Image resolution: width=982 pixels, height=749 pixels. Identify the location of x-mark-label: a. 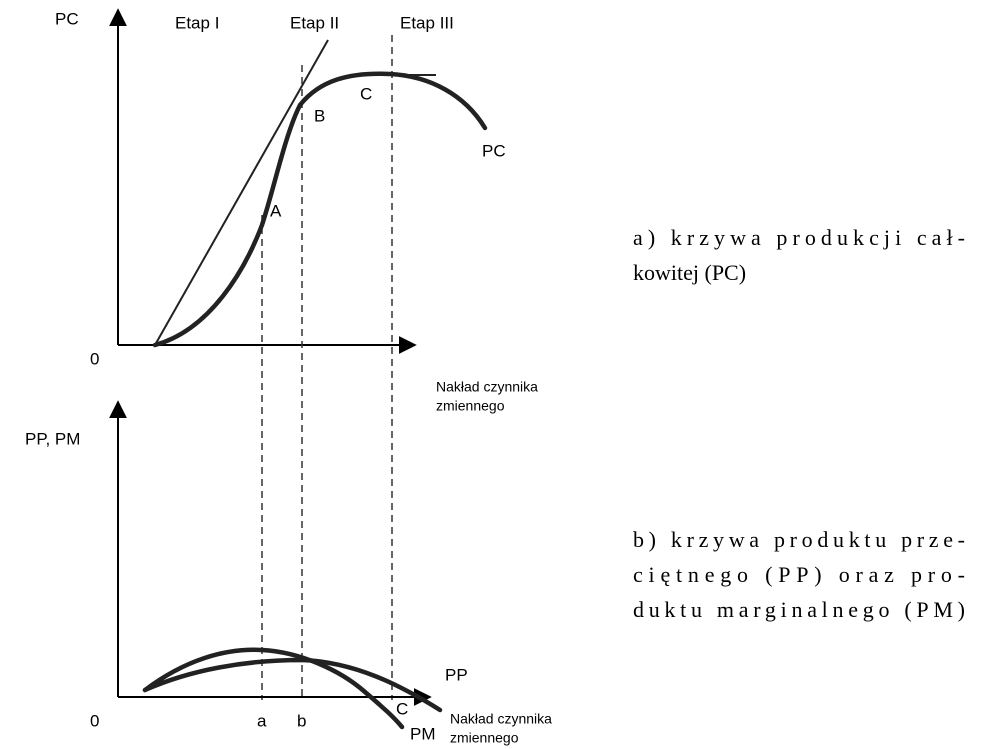
(262, 720).